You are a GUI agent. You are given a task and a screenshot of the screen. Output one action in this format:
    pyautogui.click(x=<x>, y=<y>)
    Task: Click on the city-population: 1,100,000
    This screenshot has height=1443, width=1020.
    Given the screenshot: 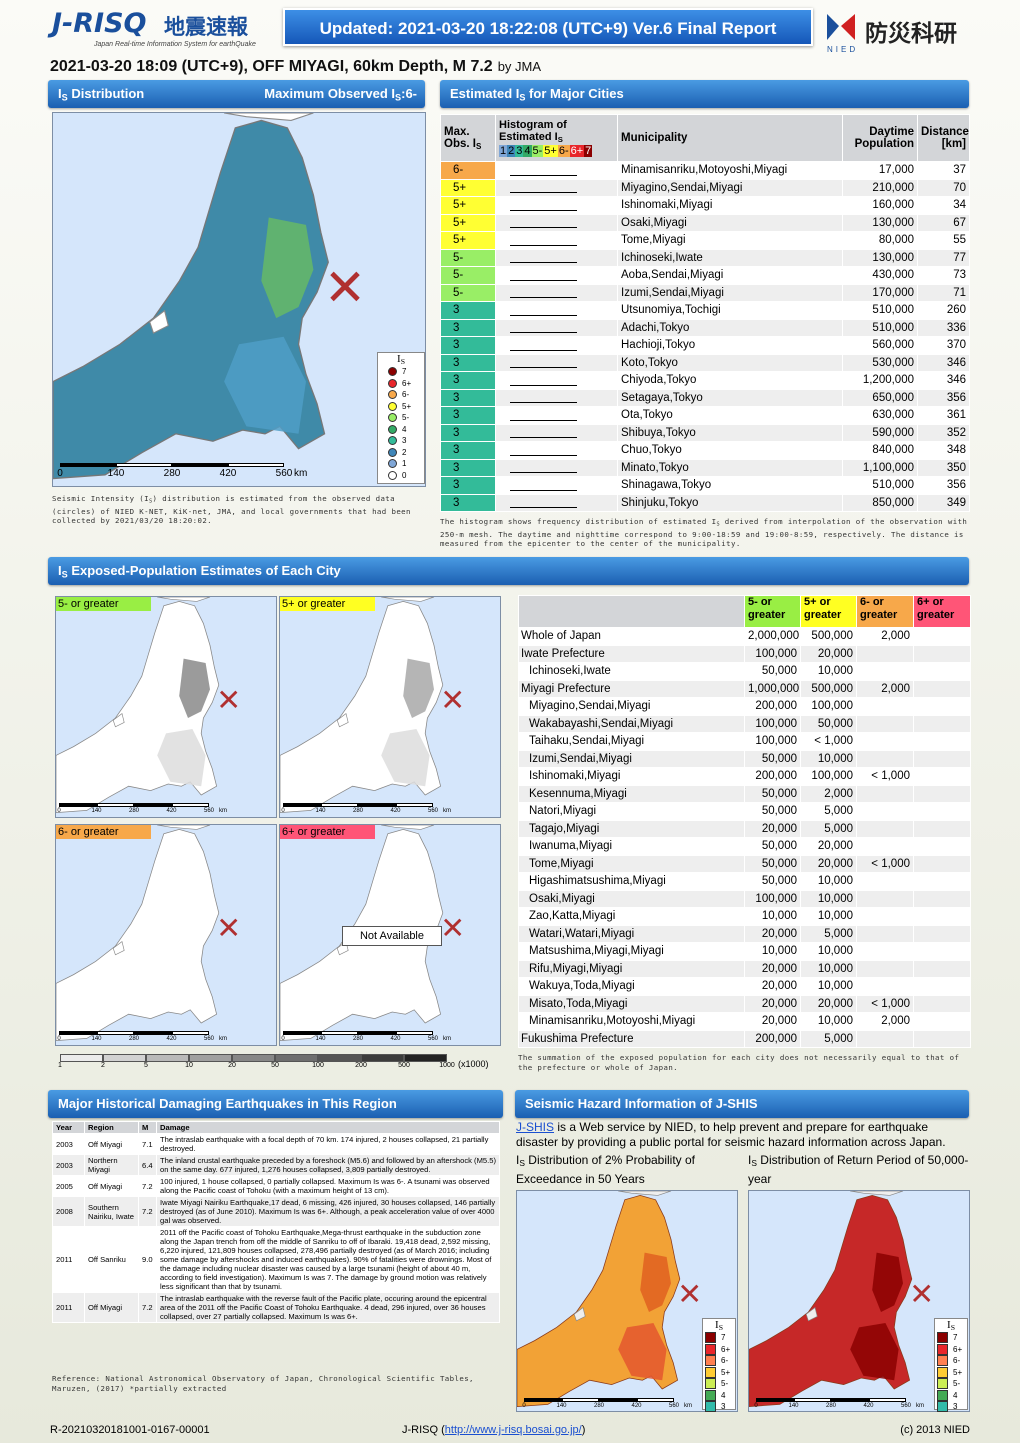 What is the action you would take?
    pyautogui.click(x=880, y=467)
    